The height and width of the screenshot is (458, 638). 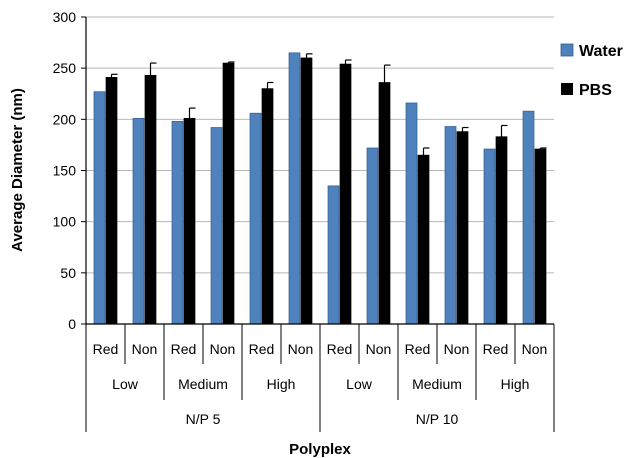 What do you see at coordinates (65, 68) in the screenshot?
I see `y-tick-label: 250` at bounding box center [65, 68].